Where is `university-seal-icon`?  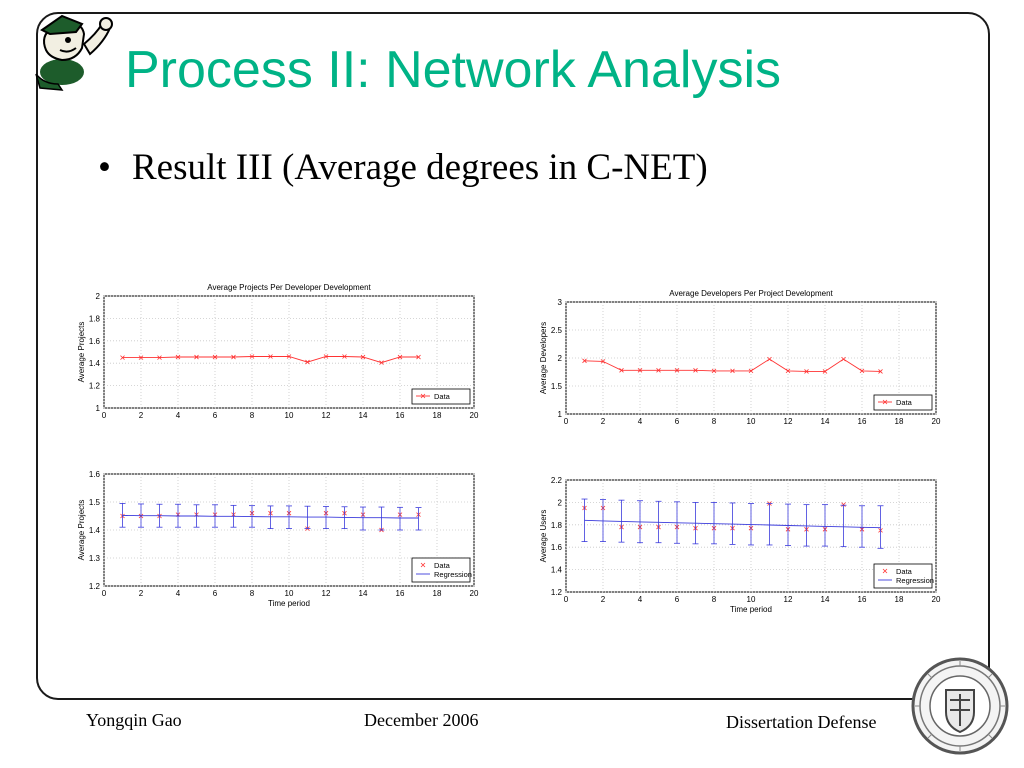 university-seal-icon is located at coordinates (960, 706).